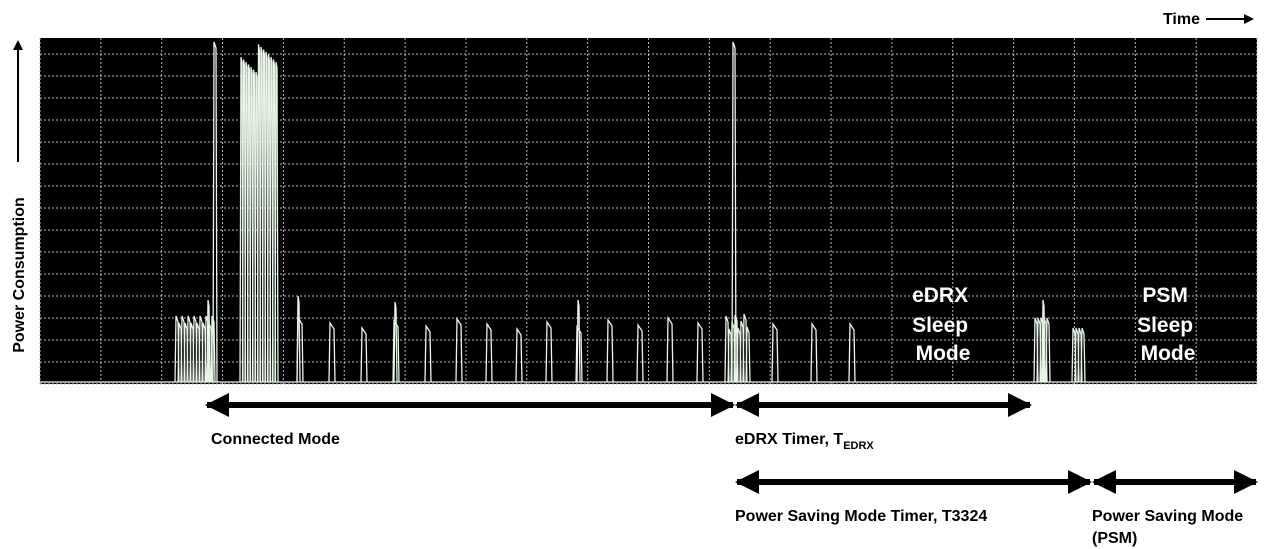 The height and width of the screenshot is (549, 1282). I want to click on y-axis-label: Power Consumption, so click(19, 275).